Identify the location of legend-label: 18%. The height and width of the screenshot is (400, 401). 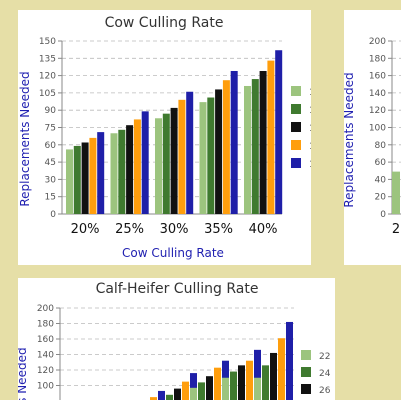
(310, 165).